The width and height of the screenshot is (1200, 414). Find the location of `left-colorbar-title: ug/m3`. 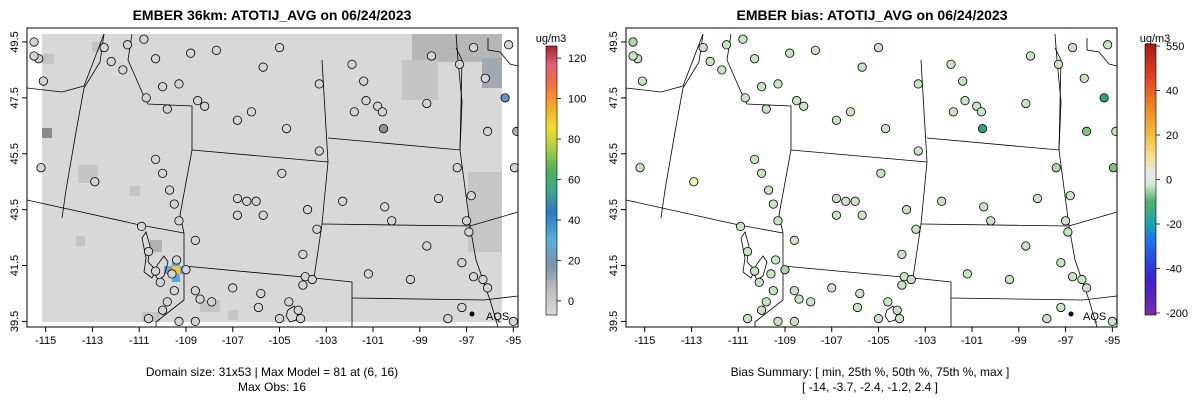

left-colorbar-title: ug/m3 is located at coordinates (551, 39).